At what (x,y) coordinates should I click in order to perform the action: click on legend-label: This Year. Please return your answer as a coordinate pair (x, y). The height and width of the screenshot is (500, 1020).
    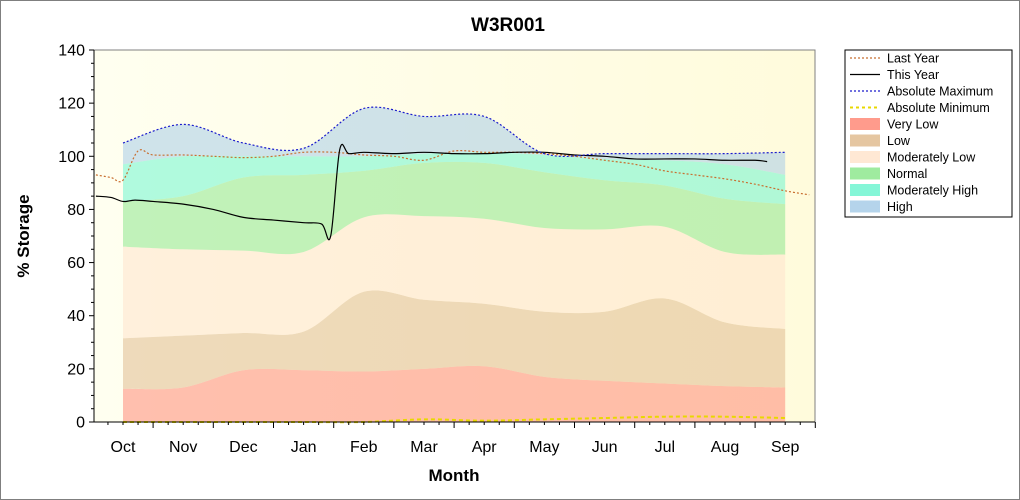
    Looking at the image, I should click on (913, 75).